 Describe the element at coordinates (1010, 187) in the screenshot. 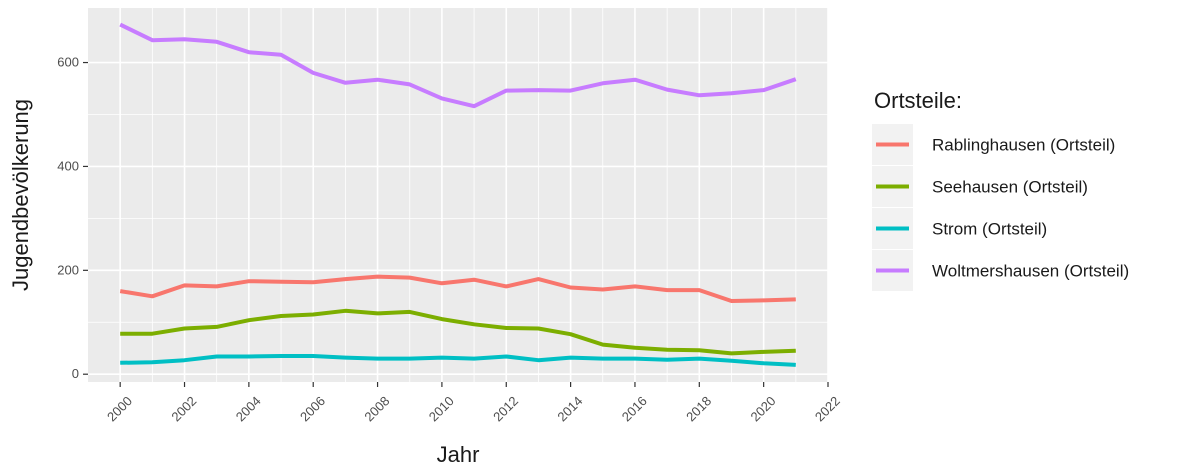

I see `legend-label: Seehausen (Ortsteil)` at that location.